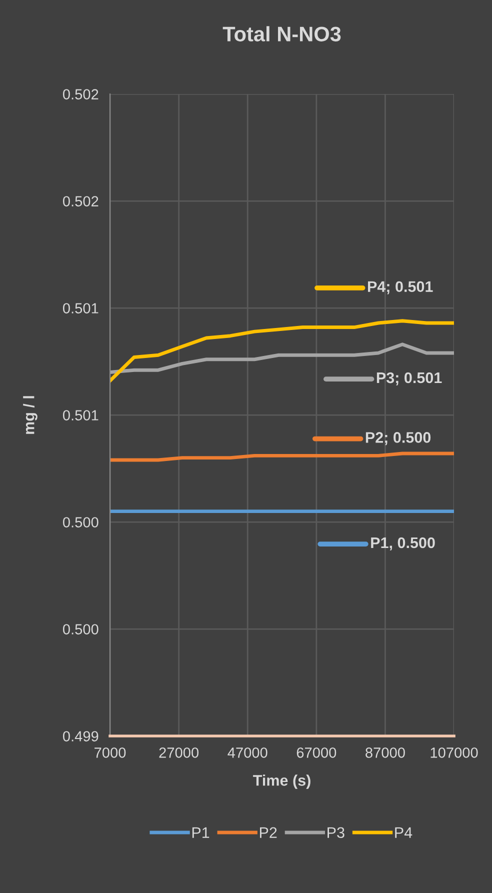 This screenshot has height=893, width=492. What do you see at coordinates (454, 753) in the screenshot?
I see `x-tick-label: 107000` at bounding box center [454, 753].